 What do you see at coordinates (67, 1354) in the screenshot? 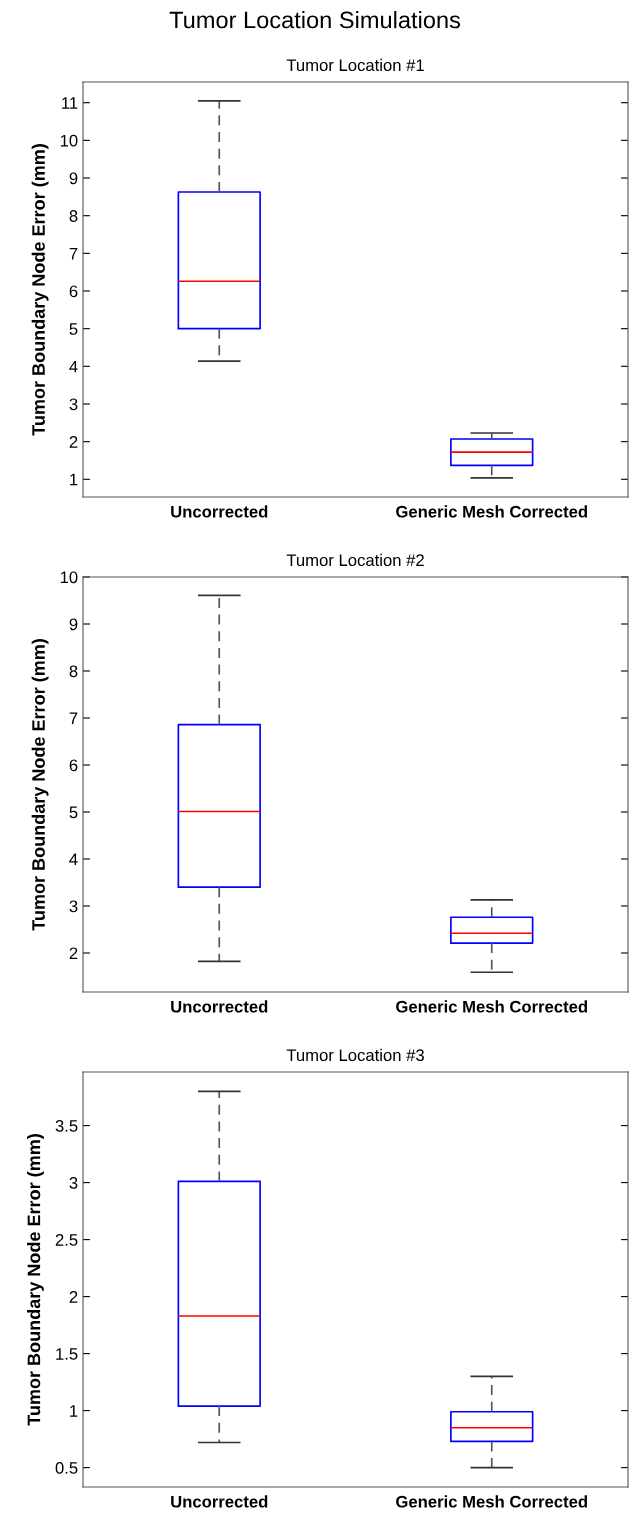
I see `y-tick-label: 1.5` at bounding box center [67, 1354].